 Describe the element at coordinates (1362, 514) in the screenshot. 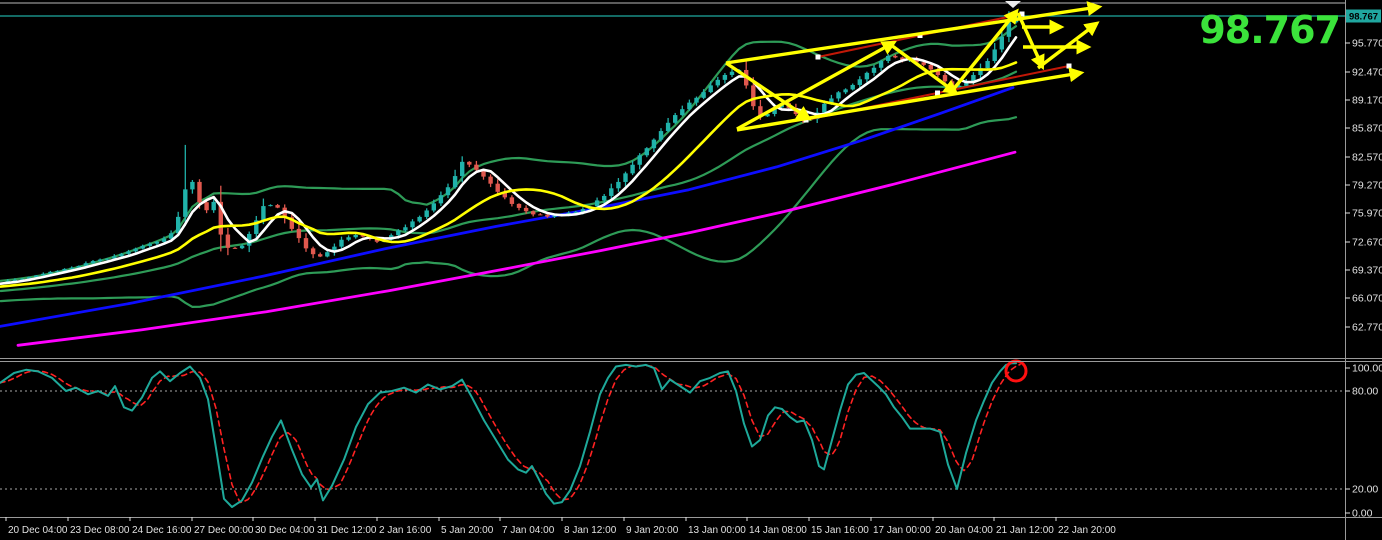

I see `oscillator-axis-label: 0.00` at that location.